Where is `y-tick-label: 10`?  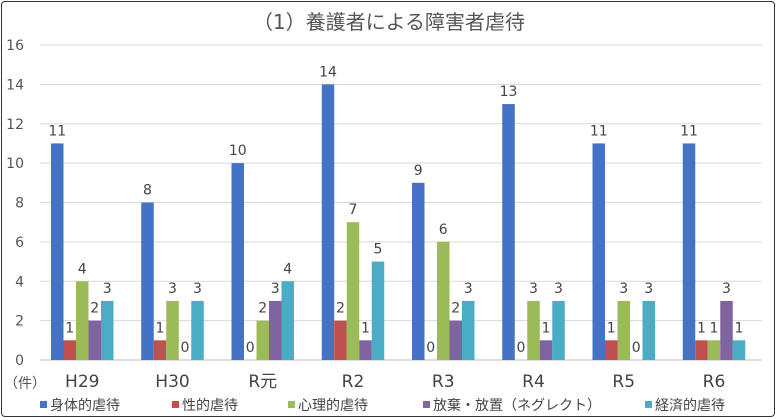
y-tick-label: 10 is located at coordinates (15, 164).